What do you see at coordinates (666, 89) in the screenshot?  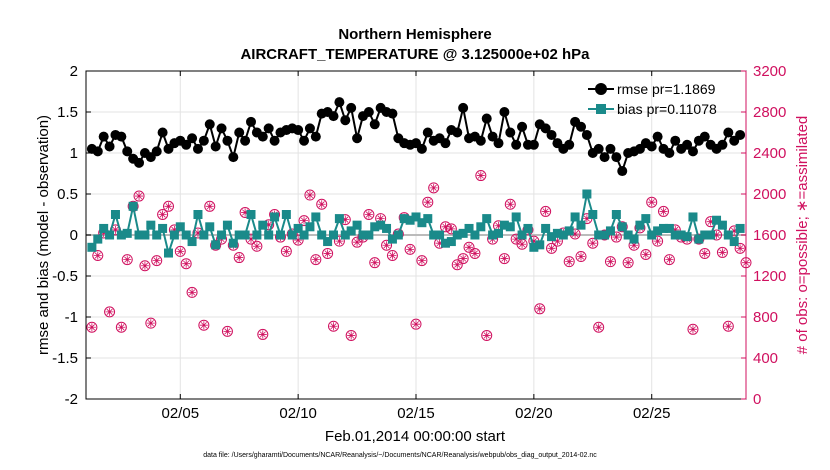 I see `legend-label: rmse pr=1.1869` at bounding box center [666, 89].